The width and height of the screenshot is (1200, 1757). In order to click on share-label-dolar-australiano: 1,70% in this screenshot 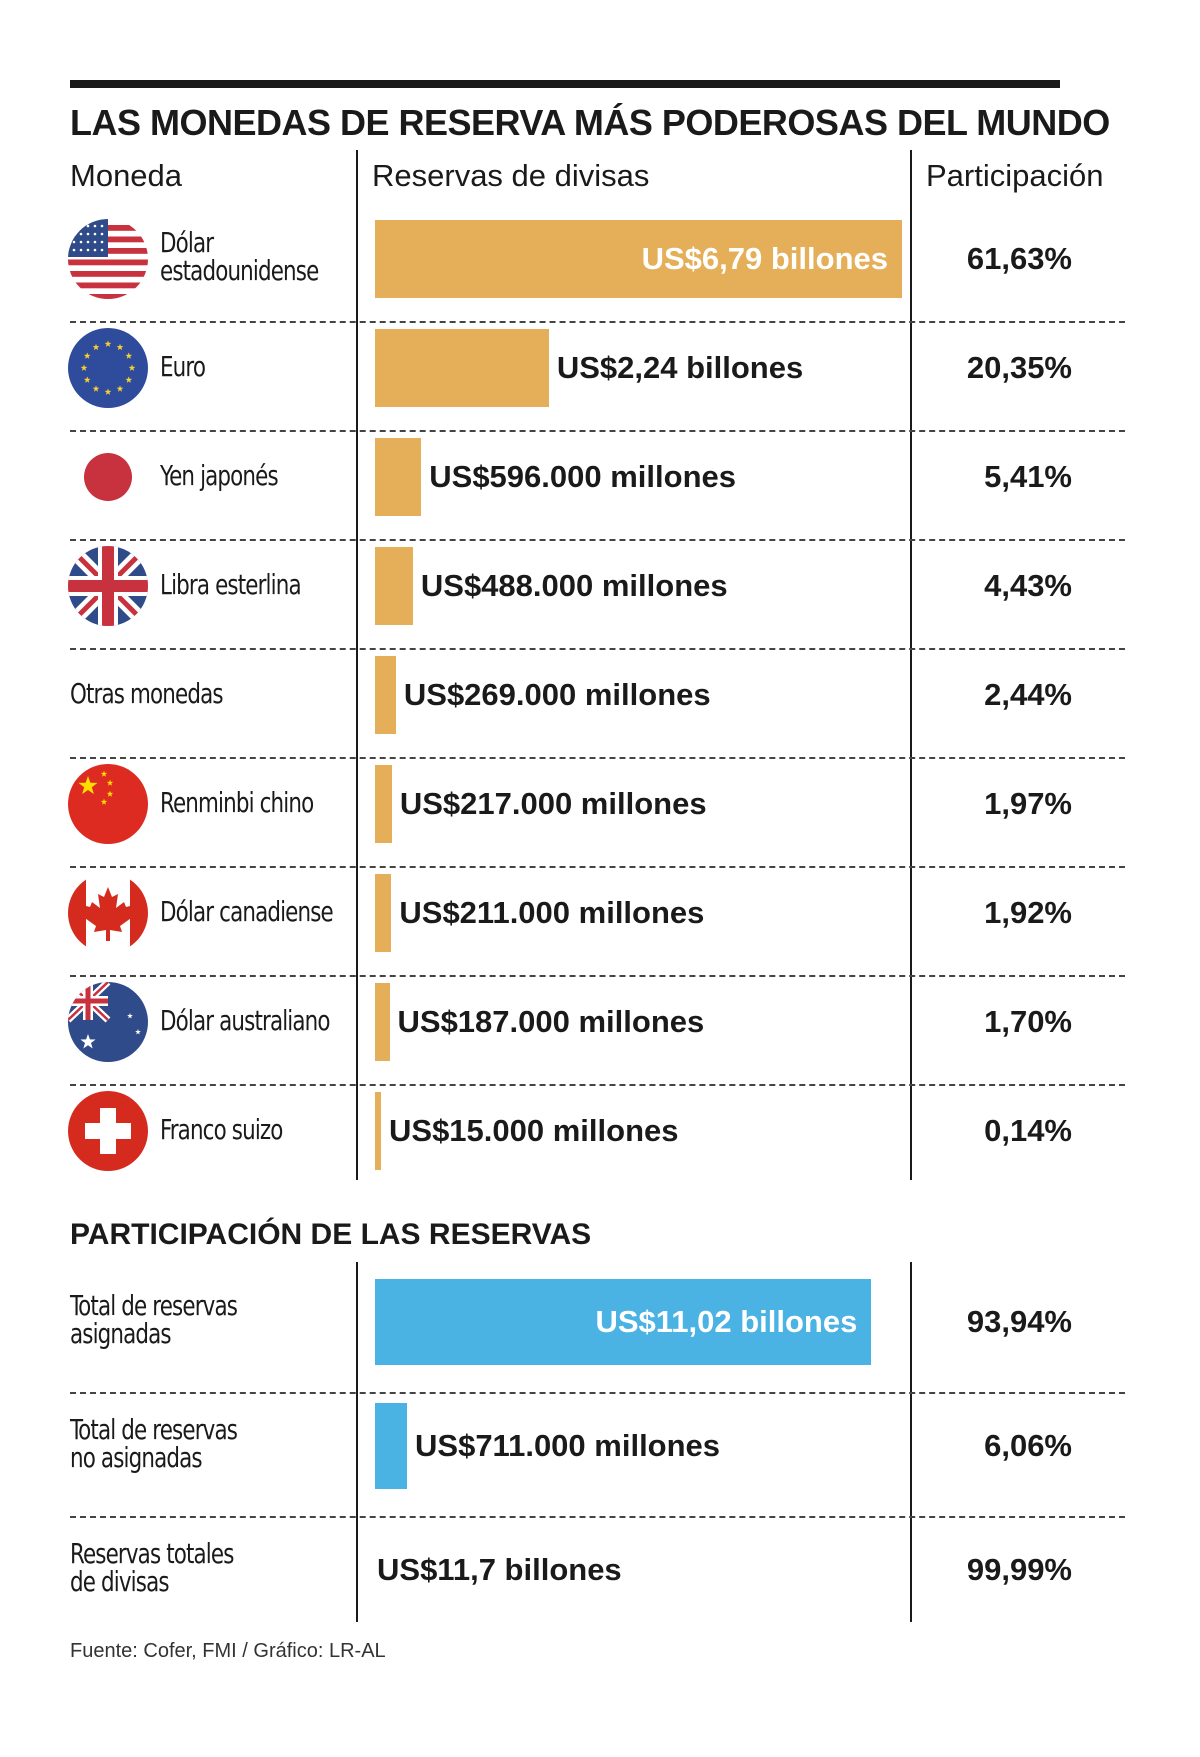, I will do `click(1028, 1021)`.